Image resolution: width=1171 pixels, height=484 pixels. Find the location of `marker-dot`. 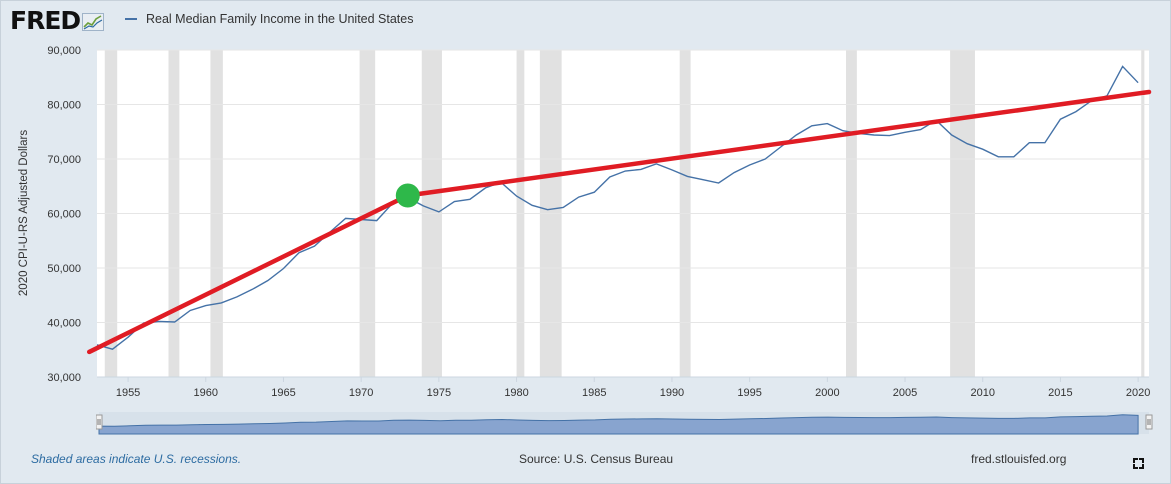

marker-dot is located at coordinates (407, 195).